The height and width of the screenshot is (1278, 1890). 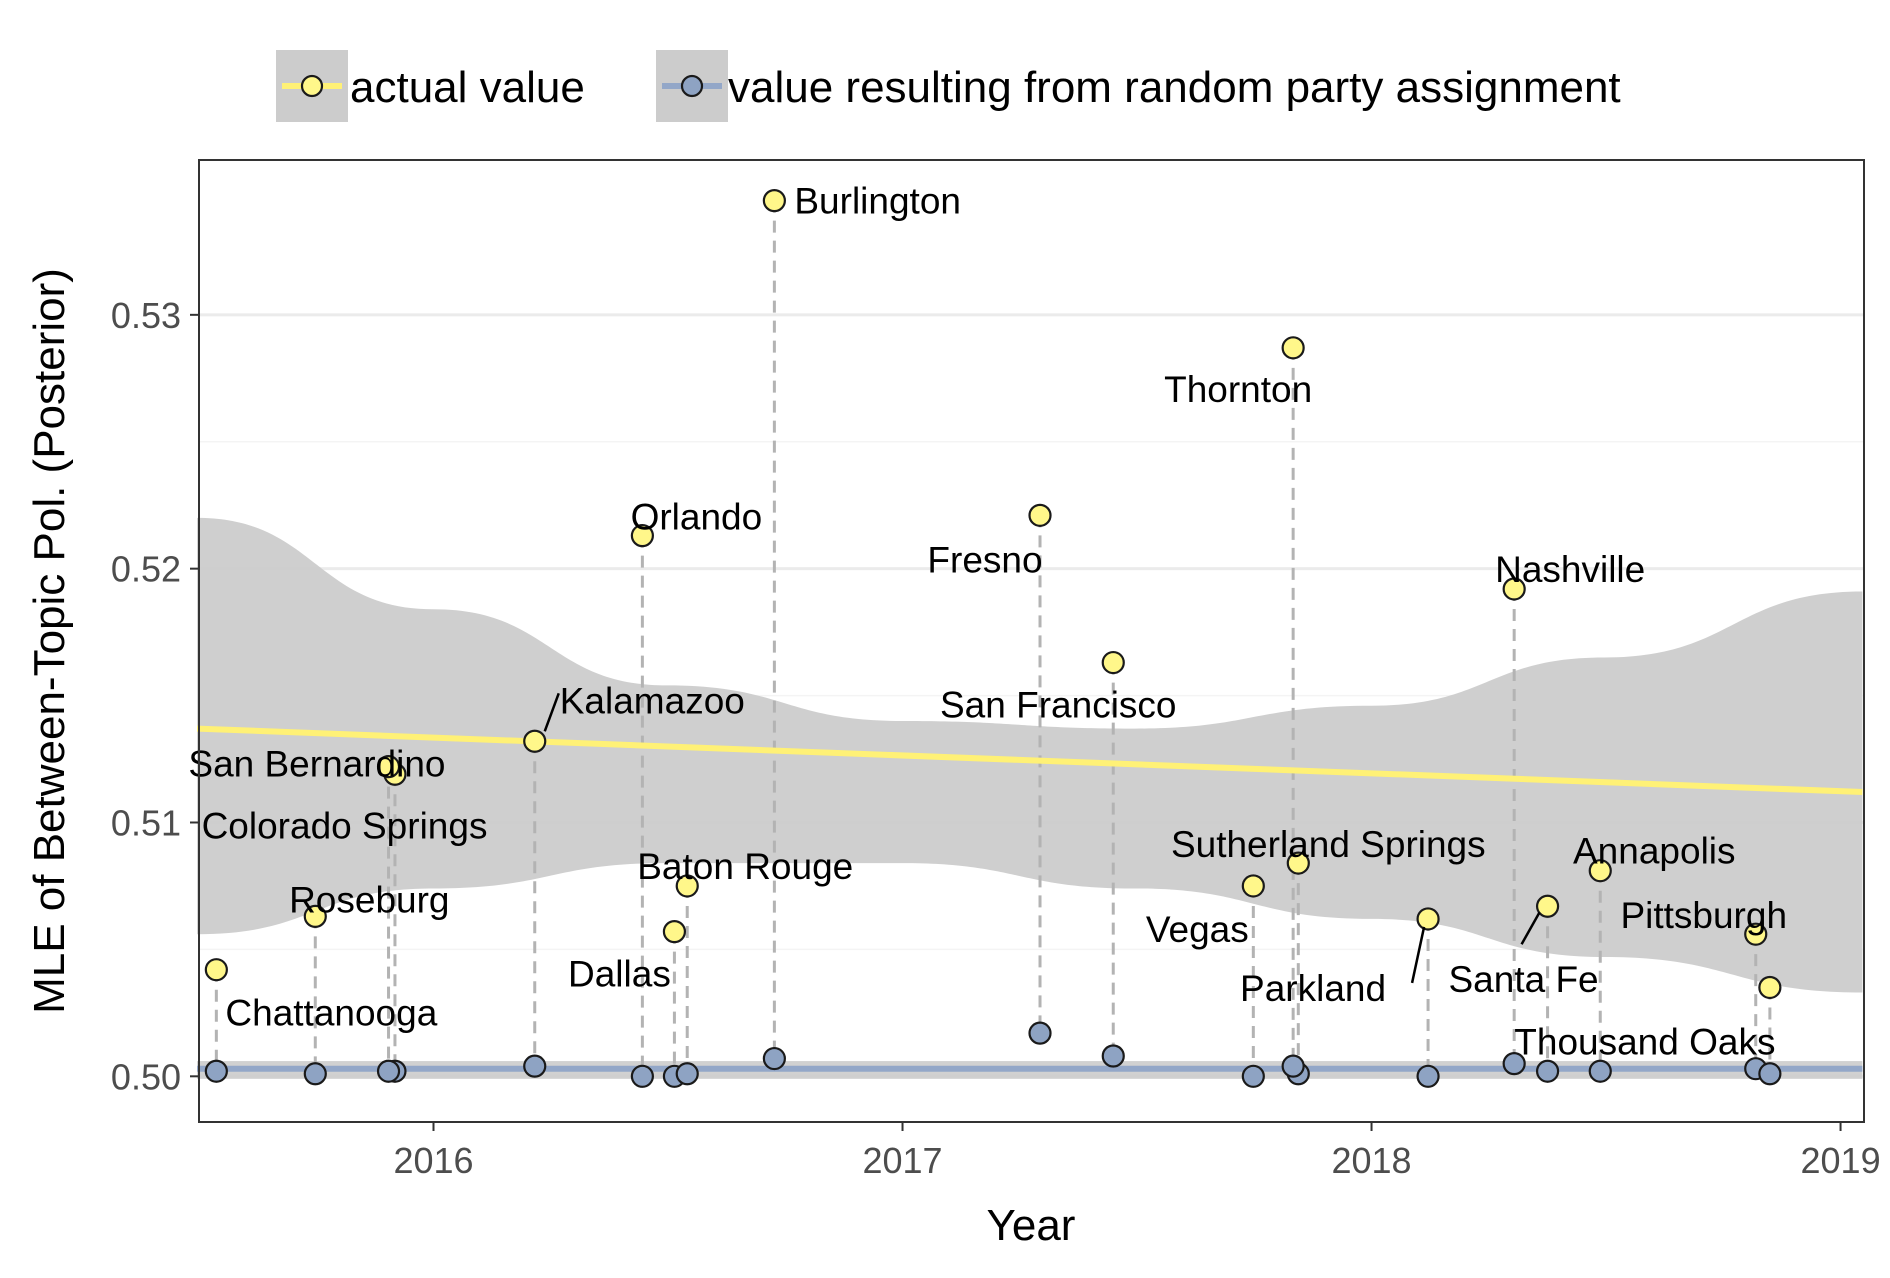 What do you see at coordinates (1841, 1160) in the screenshot?
I see `x-tick-label: 2019` at bounding box center [1841, 1160].